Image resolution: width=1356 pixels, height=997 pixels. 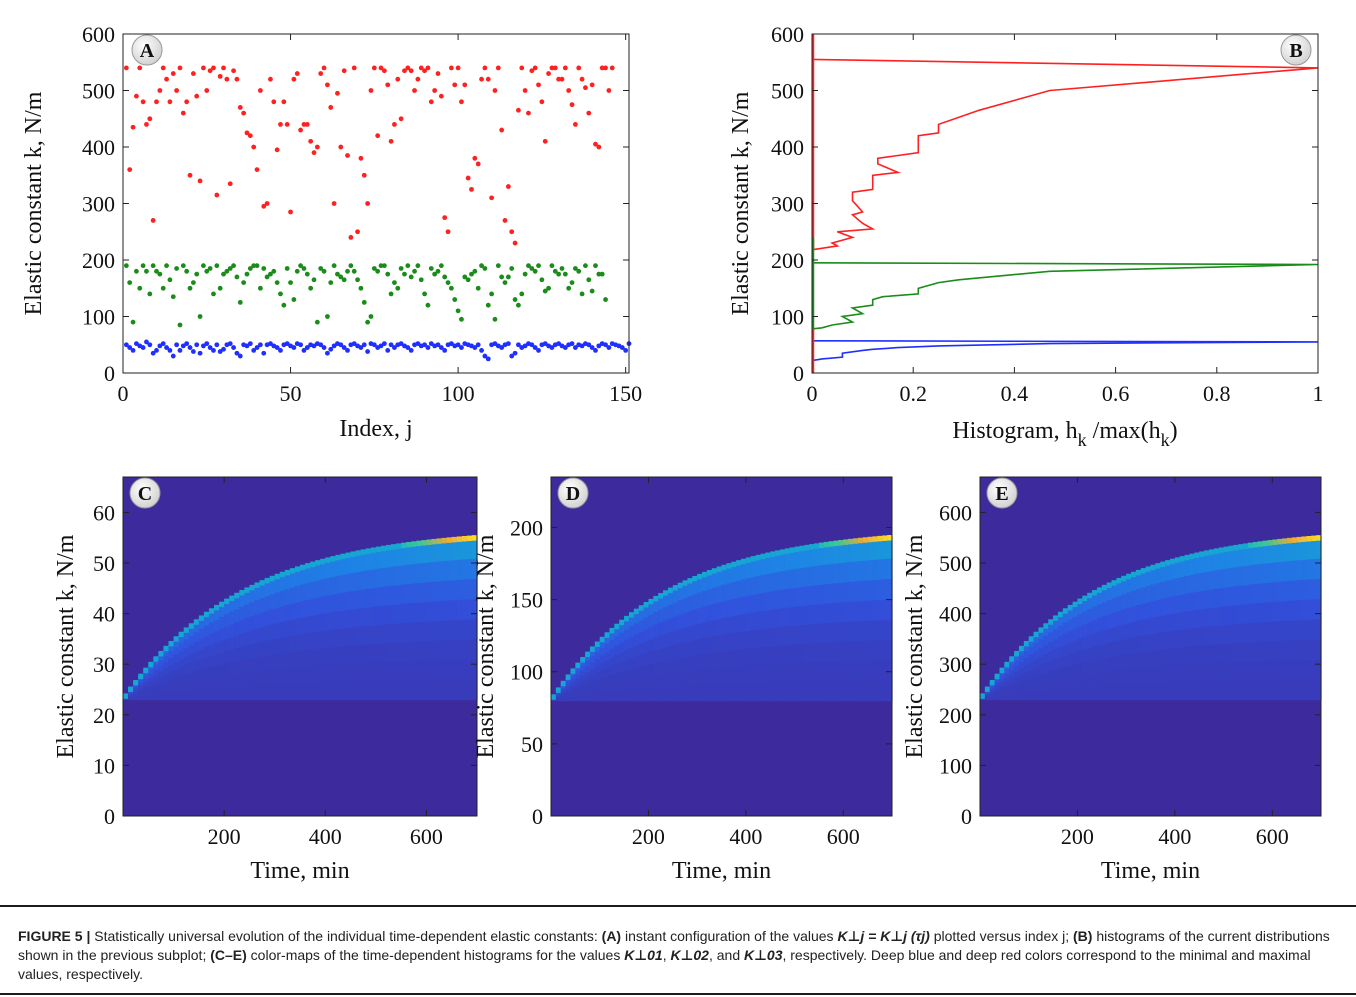 What do you see at coordinates (1150, 646) in the screenshot?
I see `plot-frame-e` at bounding box center [1150, 646].